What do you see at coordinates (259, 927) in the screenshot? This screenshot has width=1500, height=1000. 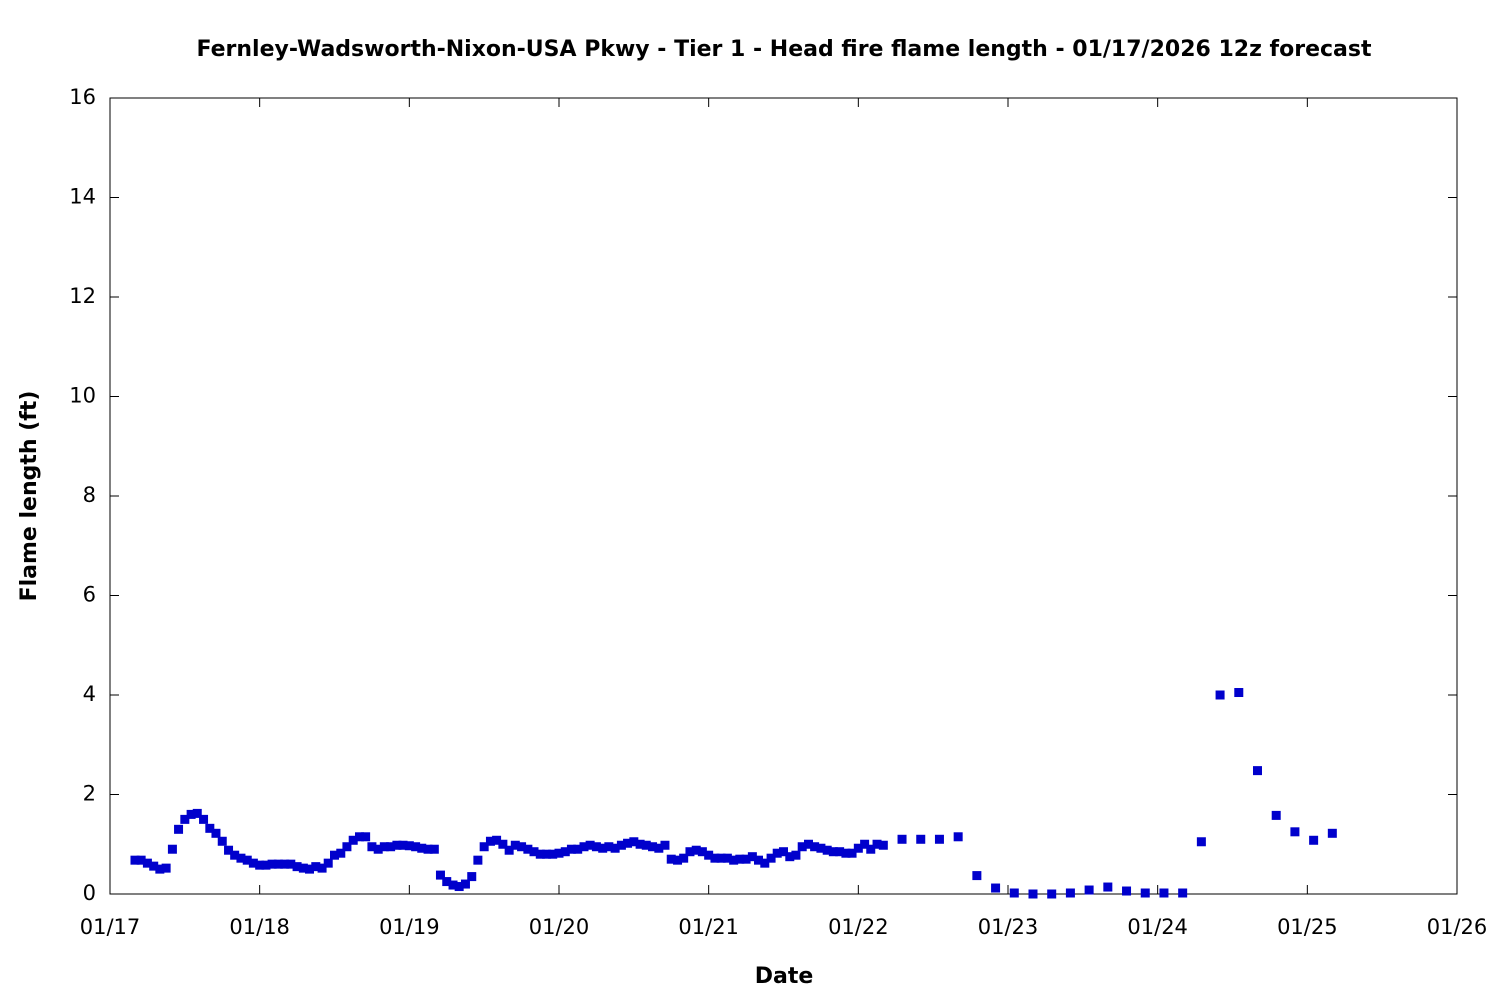 I see `x-tick-label: 01/18` at bounding box center [259, 927].